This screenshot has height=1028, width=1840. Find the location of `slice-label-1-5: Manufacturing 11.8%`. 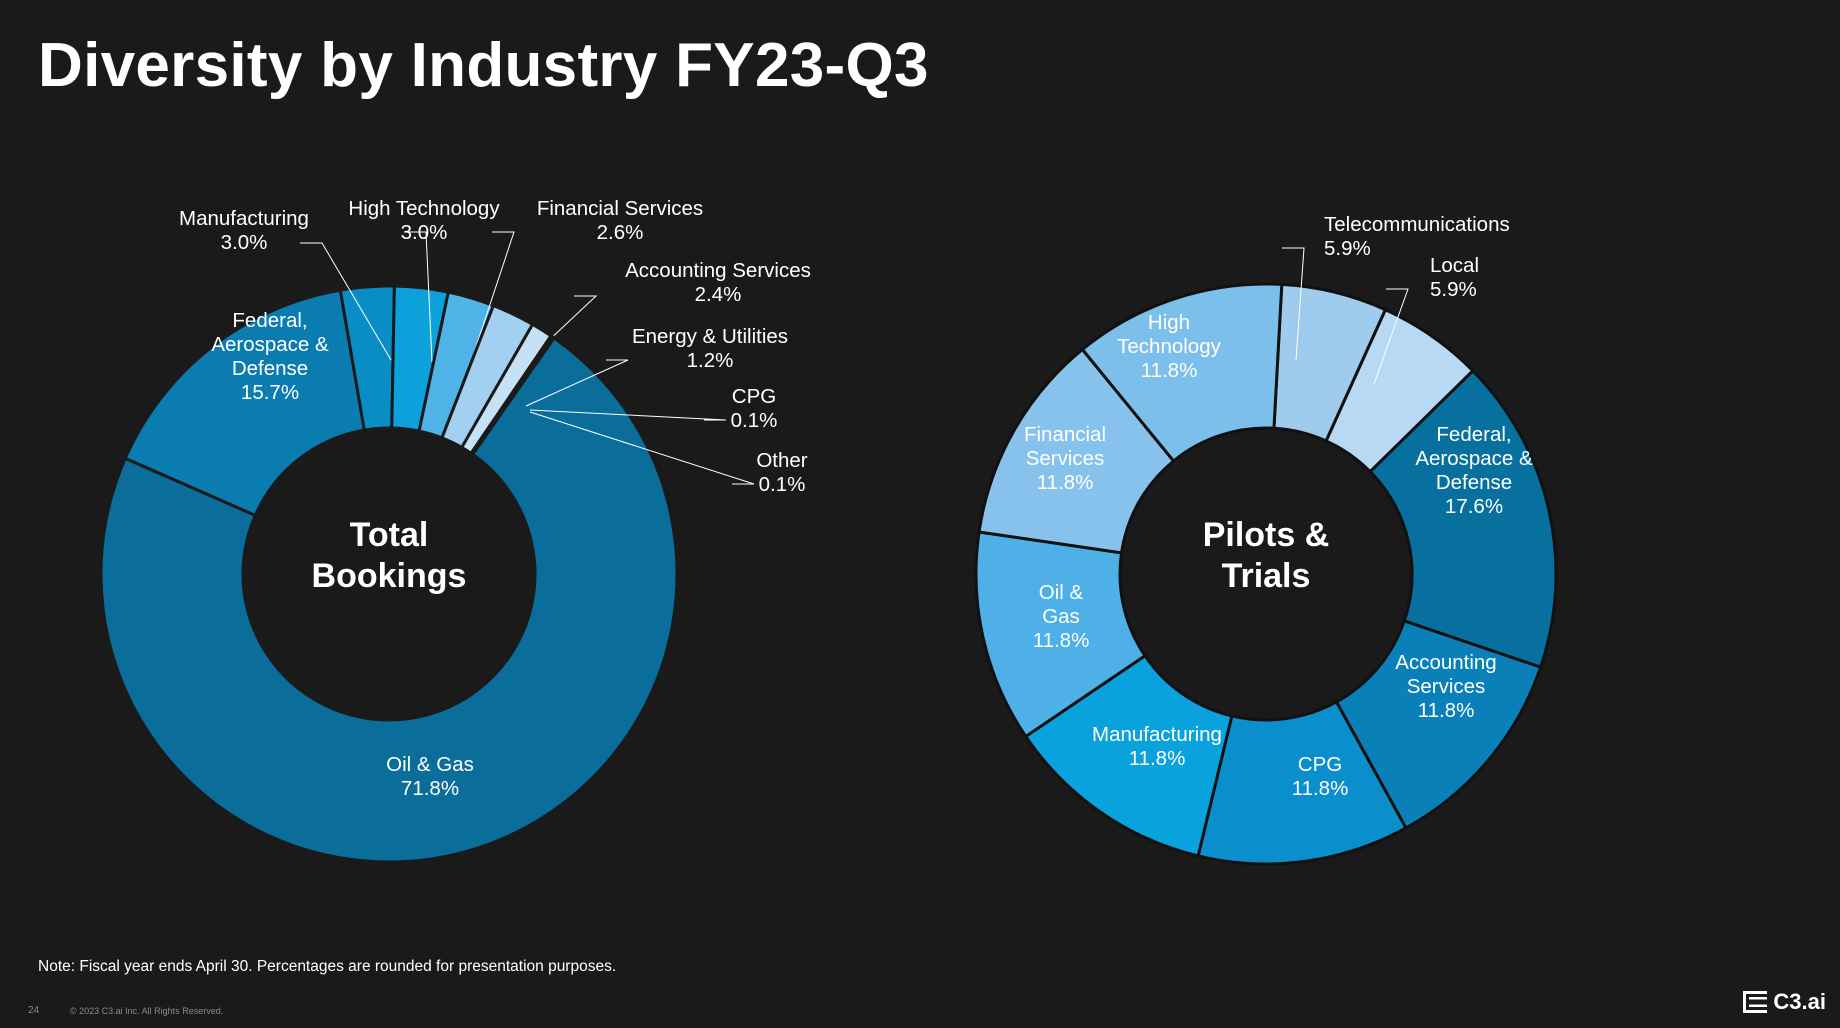

slice-label-1-5: Manufacturing 11.8% is located at coordinates (1157, 746).